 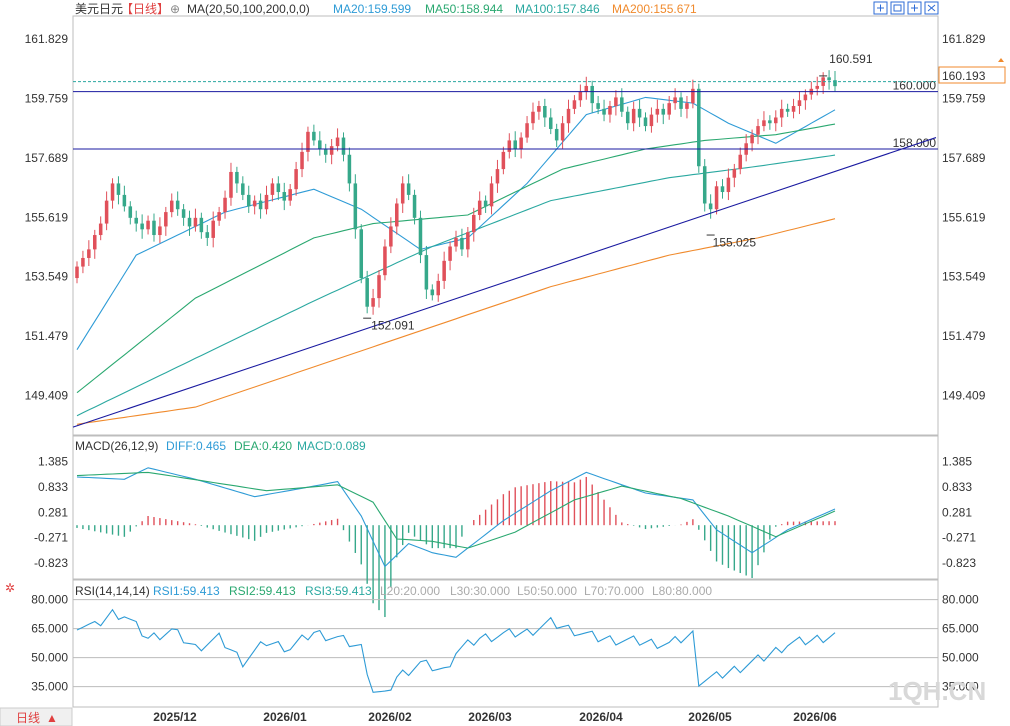 What do you see at coordinates (47, 277) in the screenshot?
I see `y-tick-left: 153.549` at bounding box center [47, 277].